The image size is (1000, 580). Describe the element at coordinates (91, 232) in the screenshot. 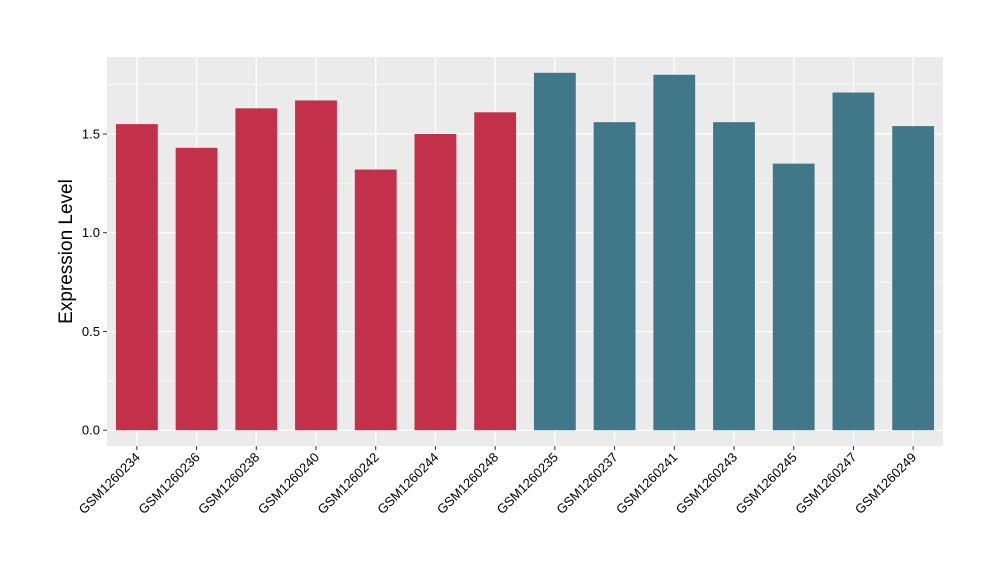

I see `y-tick-label: 1.0` at that location.